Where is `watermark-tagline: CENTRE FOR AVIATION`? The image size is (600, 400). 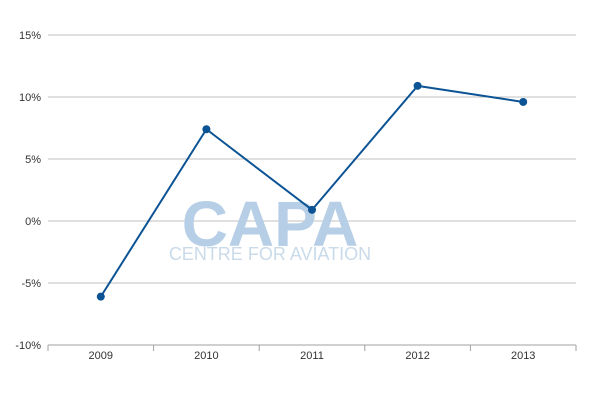
watermark-tagline: CENTRE FOR AVIATION is located at coordinates (270, 254).